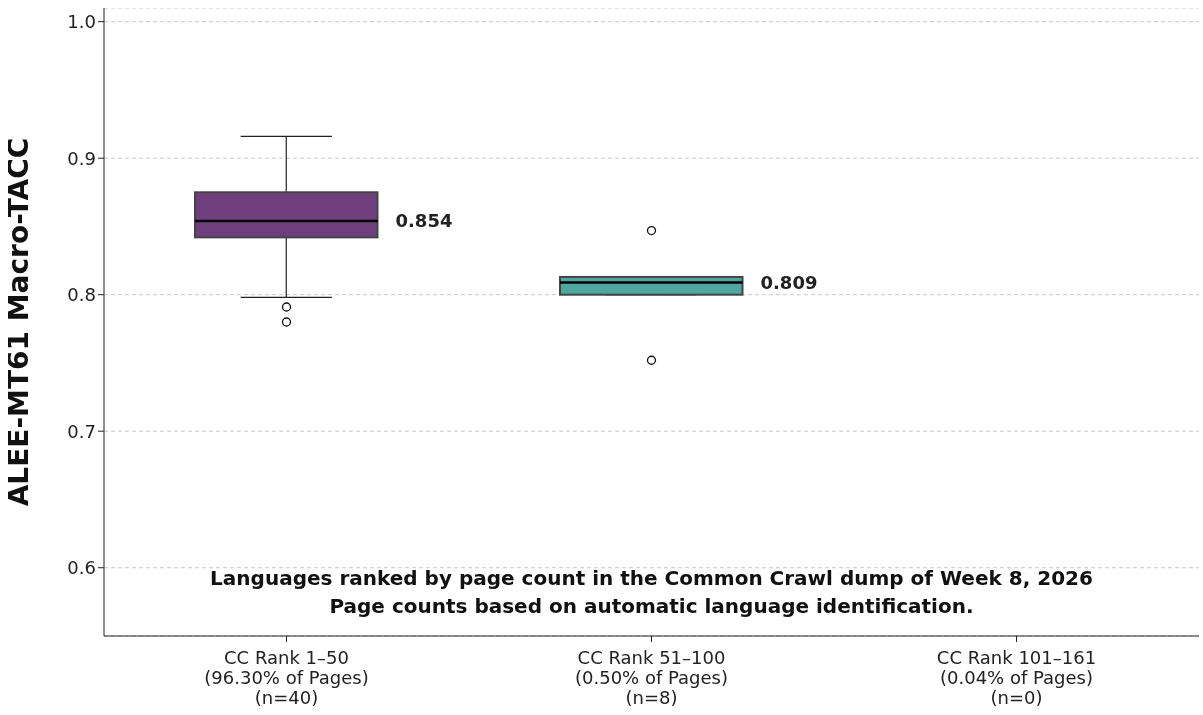 This screenshot has width=1203, height=715. What do you see at coordinates (651, 606) in the screenshot?
I see `annotation: Page counts based on automatic language identification.` at bounding box center [651, 606].